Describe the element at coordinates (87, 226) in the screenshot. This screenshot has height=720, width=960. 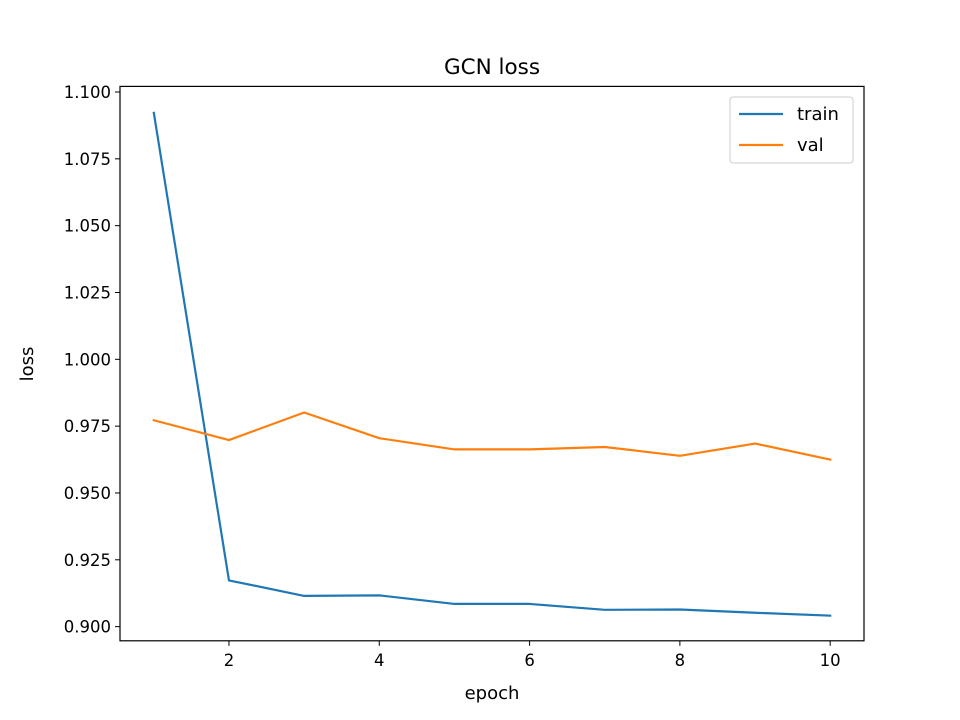
I see `y-tick-label: 1.050` at that location.